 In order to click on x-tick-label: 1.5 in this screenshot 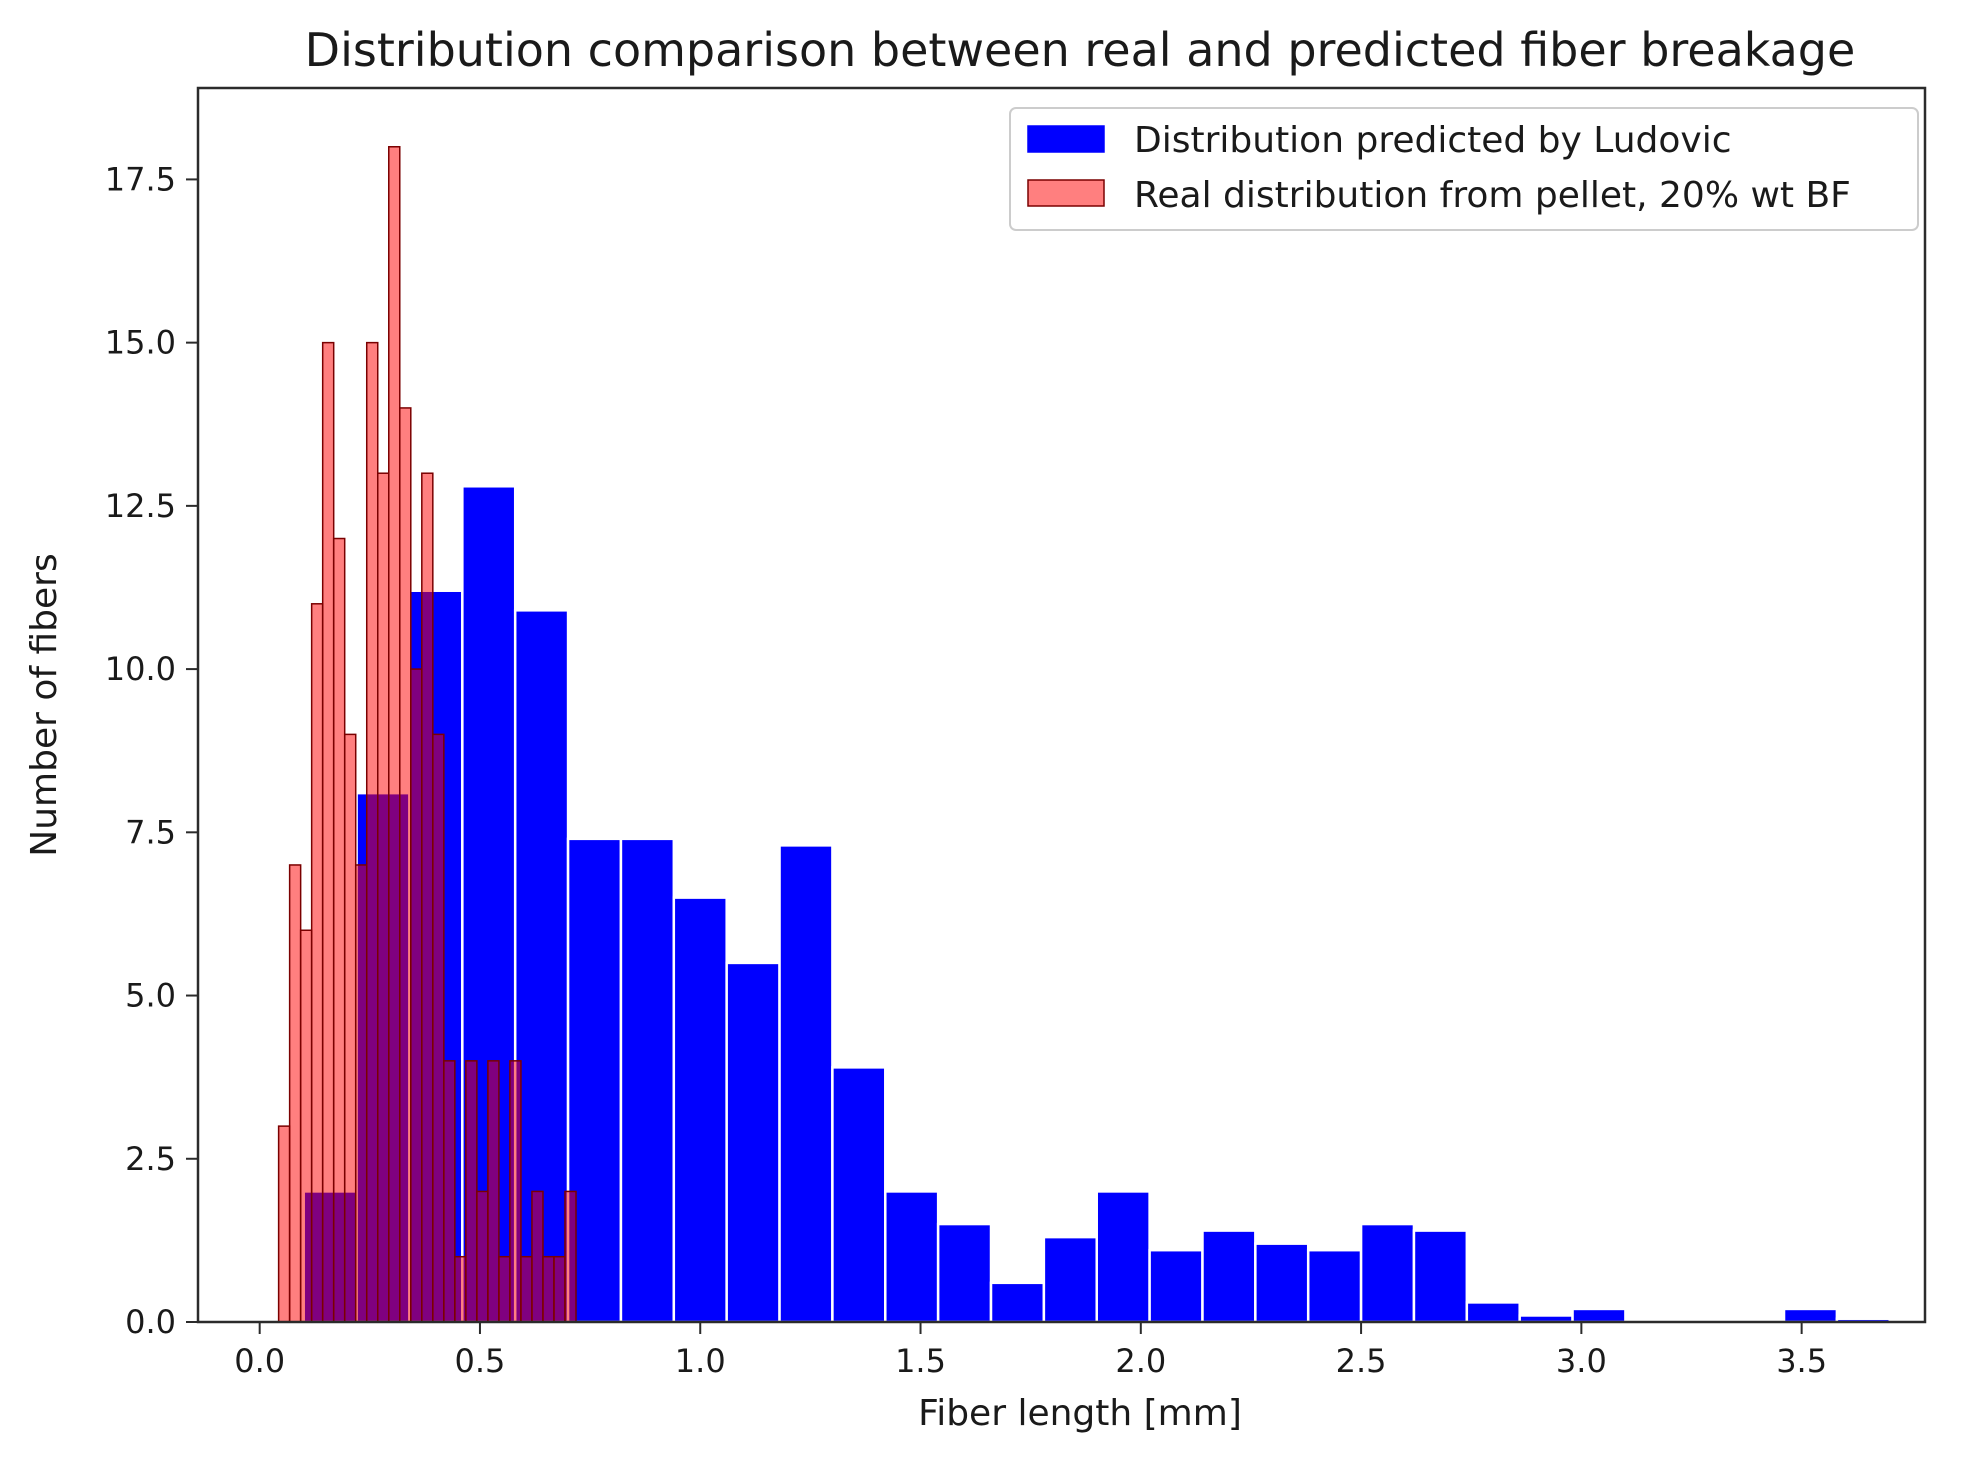, I will do `click(920, 1361)`.